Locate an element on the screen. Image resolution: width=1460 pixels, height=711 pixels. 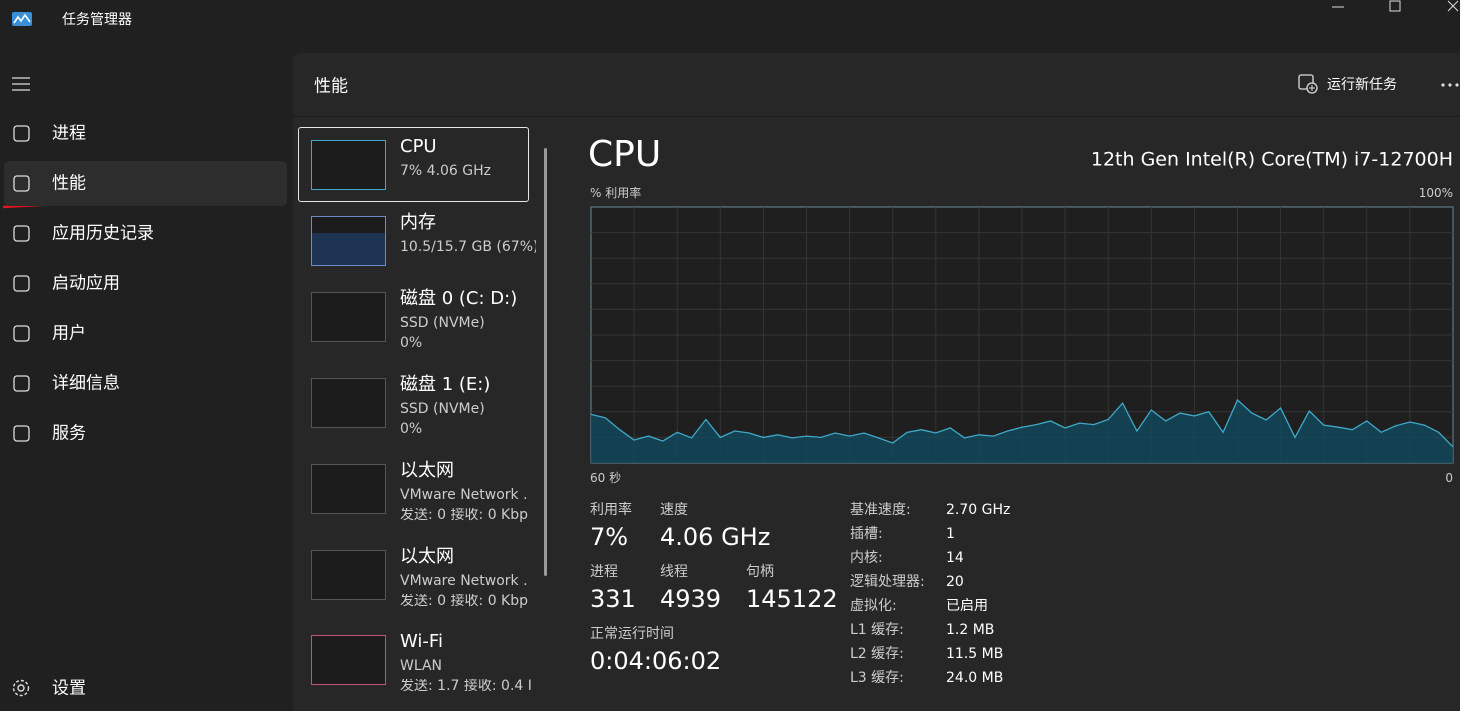
settings-icon is located at coordinates (21, 688).